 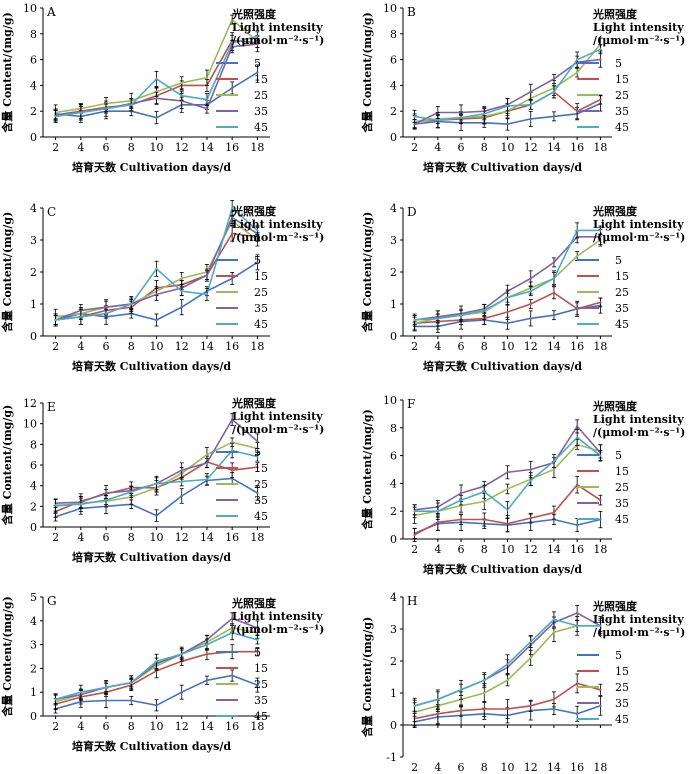 What do you see at coordinates (254, 403) in the screenshot?
I see `legend-title-line: 光照强度` at bounding box center [254, 403].